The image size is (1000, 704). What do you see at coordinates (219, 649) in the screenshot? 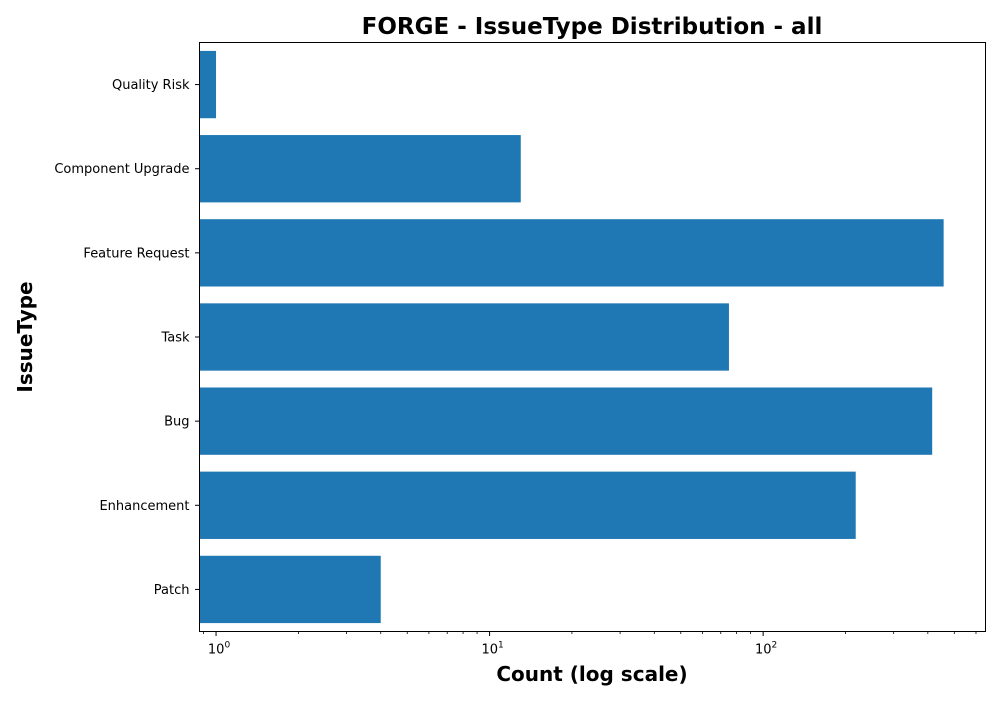
I see `x-tick-label: 100` at bounding box center [219, 649].